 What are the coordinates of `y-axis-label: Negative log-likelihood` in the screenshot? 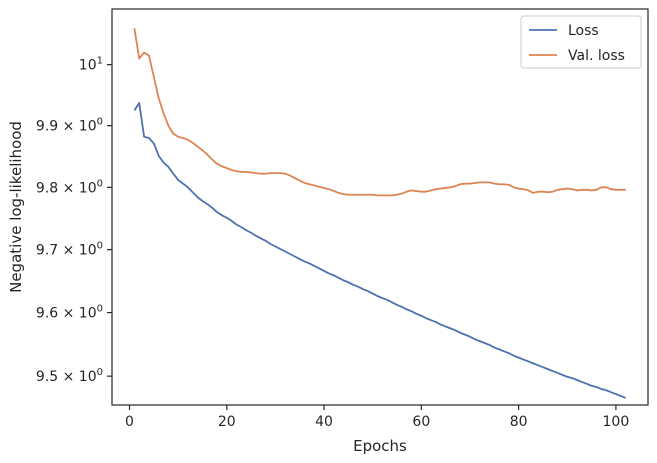 It's located at (16, 207).